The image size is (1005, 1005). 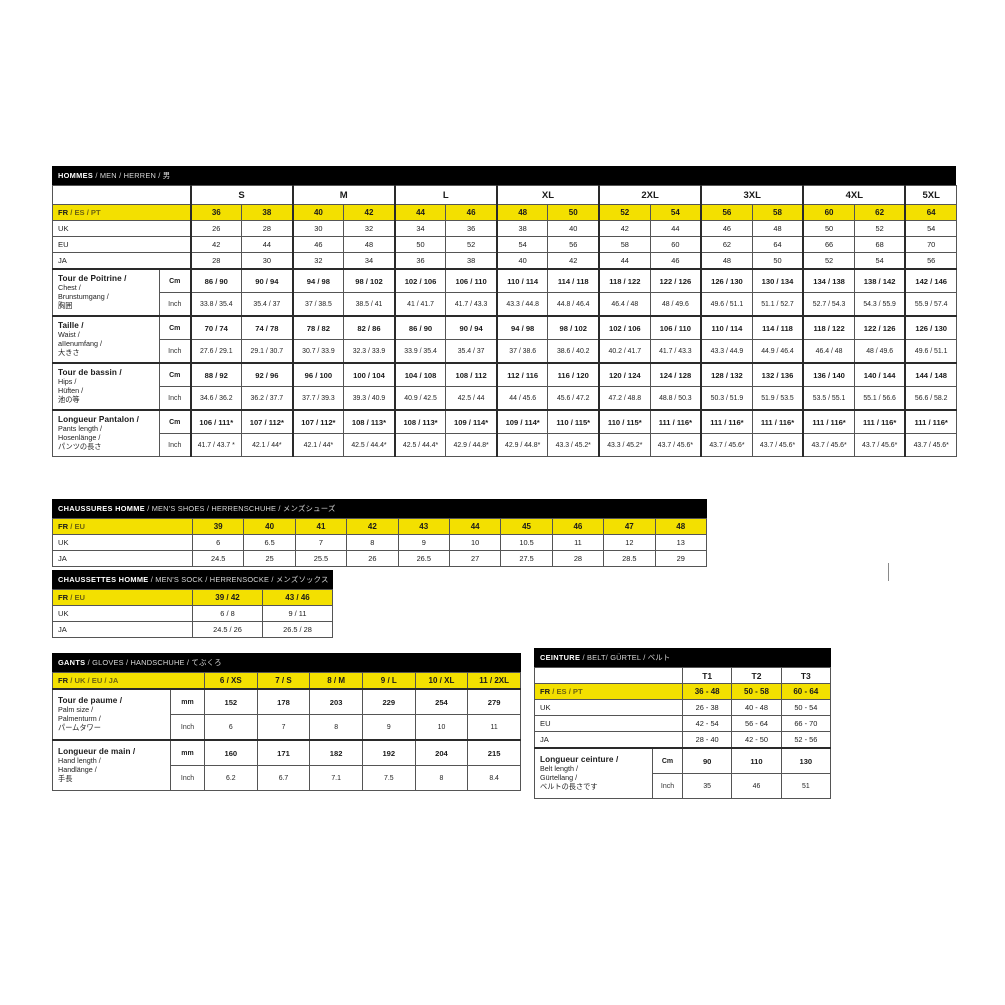 What do you see at coordinates (369, 212) in the screenshot?
I see `fr-size-value: 42` at bounding box center [369, 212].